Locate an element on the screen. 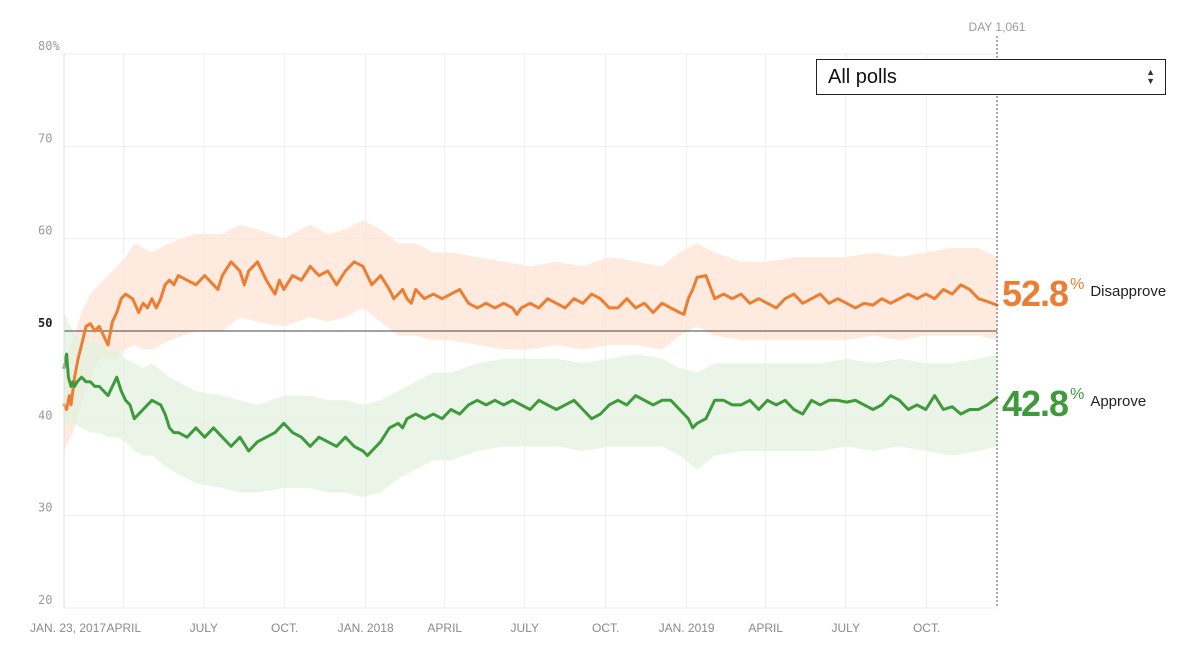  approve-label: Approve is located at coordinates (1118, 401).